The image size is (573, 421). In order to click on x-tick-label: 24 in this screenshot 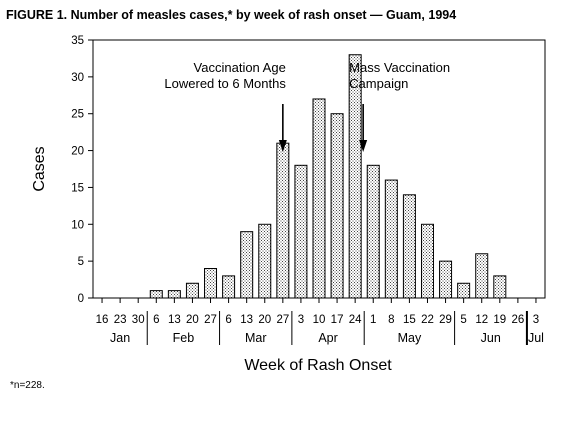, I will do `click(355, 320)`.